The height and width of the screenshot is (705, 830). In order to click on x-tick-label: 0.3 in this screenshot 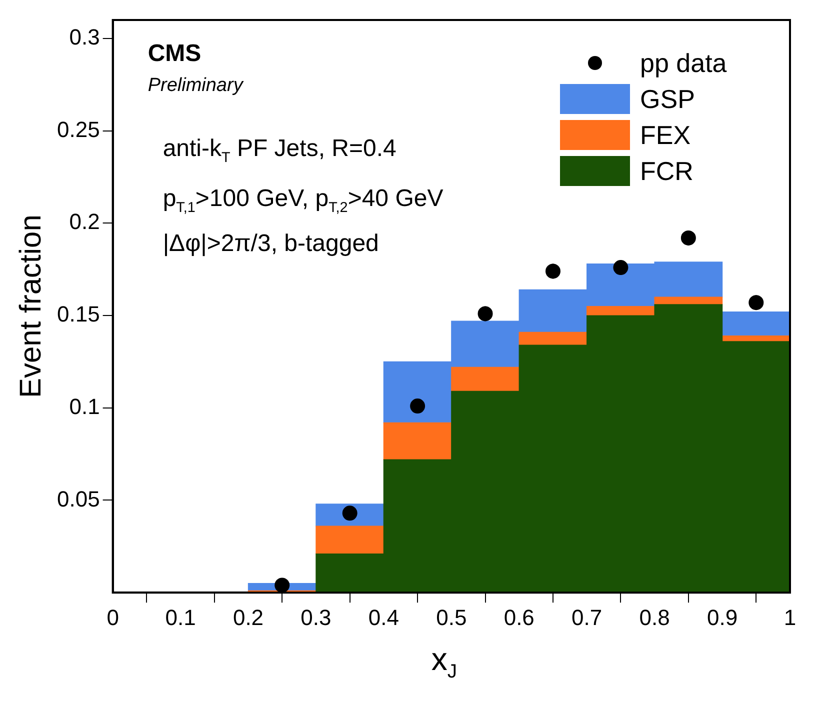, I will do `click(316, 617)`.